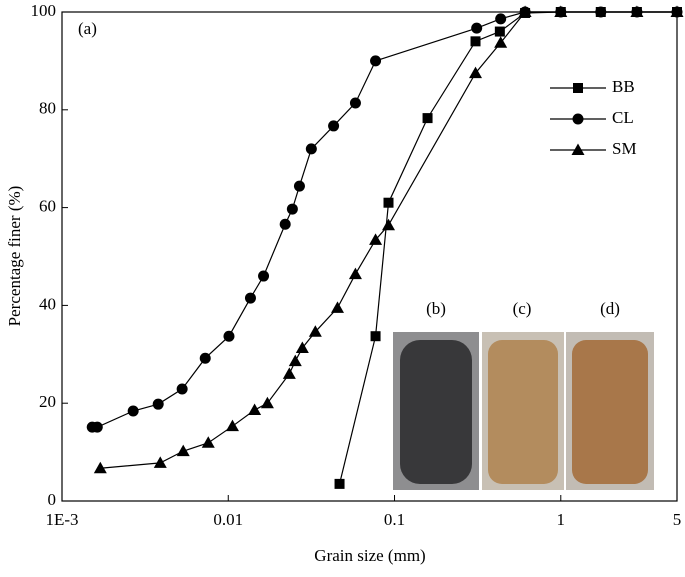 This screenshot has height=577, width=685. I want to click on annotation: (d), so click(610, 308).